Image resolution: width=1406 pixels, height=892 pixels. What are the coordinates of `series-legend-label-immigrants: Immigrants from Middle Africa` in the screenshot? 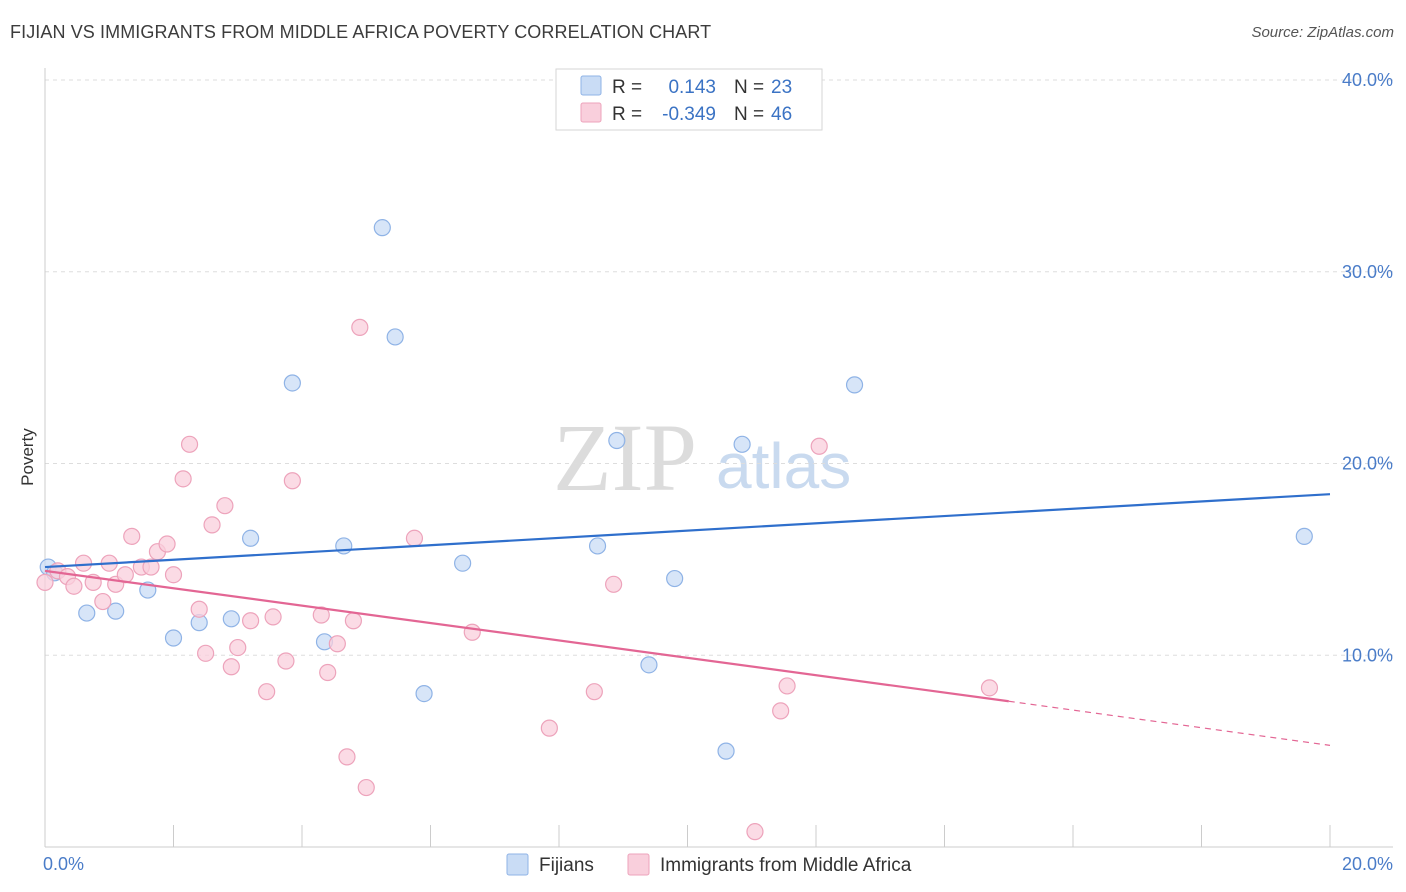 It's located at (786, 865).